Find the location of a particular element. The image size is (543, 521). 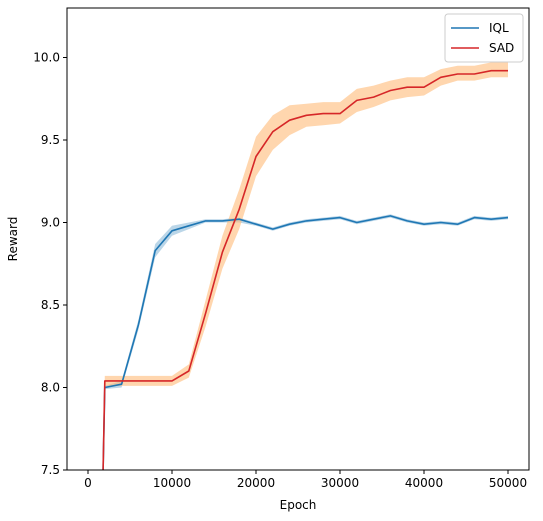

legend-label-iql: IQL is located at coordinates (499, 28).